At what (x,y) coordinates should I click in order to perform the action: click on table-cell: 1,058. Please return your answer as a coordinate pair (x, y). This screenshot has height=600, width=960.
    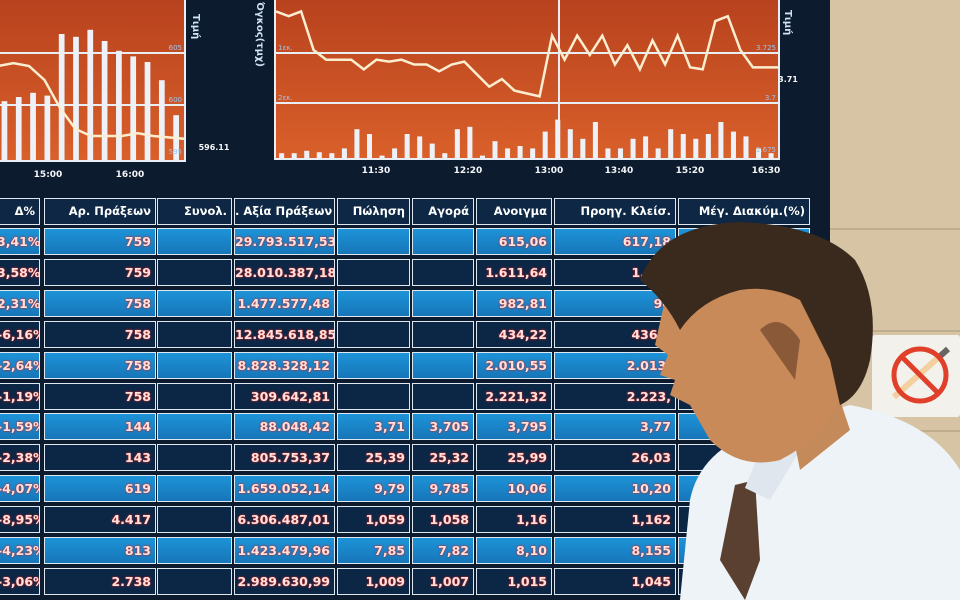
    Looking at the image, I should click on (443, 520).